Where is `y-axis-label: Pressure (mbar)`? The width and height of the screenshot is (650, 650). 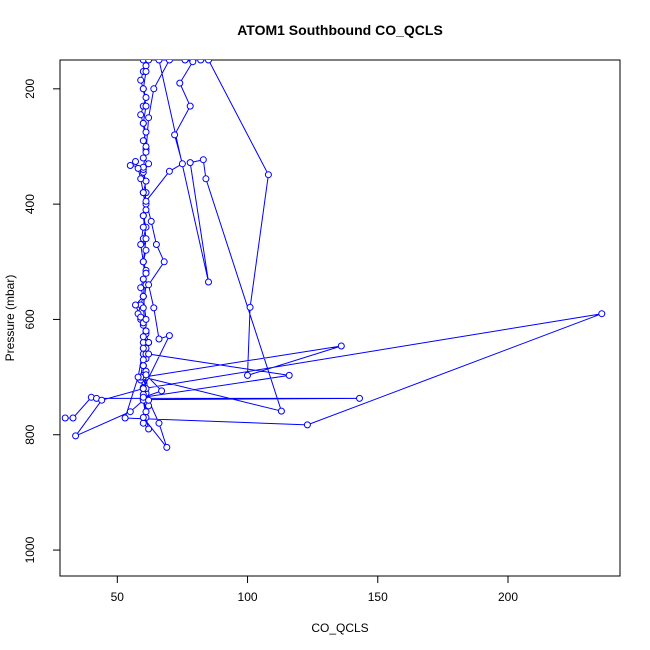 y-axis-label: Pressure (mbar) is located at coordinates (10, 318).